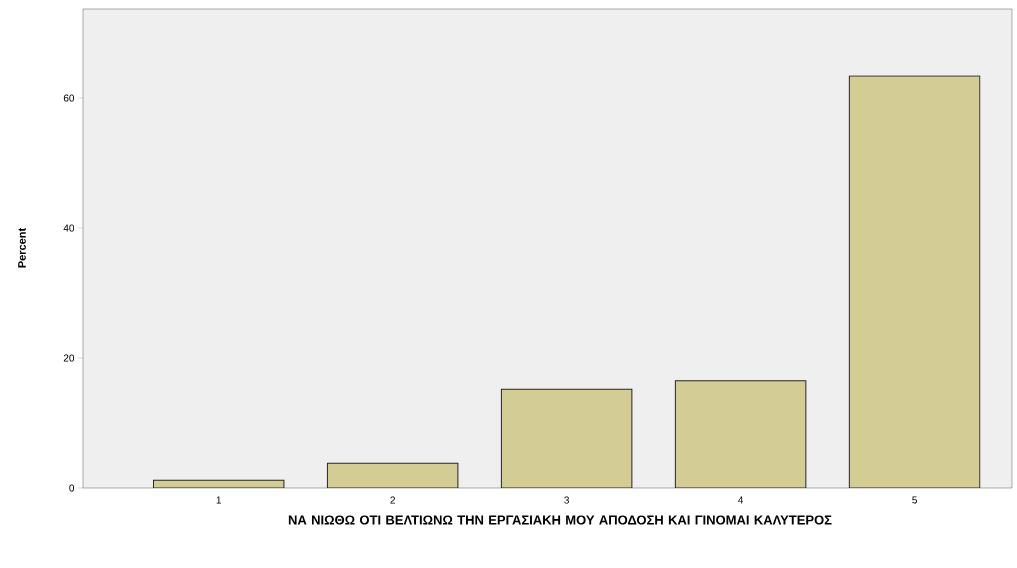 The height and width of the screenshot is (568, 1017). Describe the element at coordinates (566, 500) in the screenshot. I see `x-tick-label: 3` at that location.